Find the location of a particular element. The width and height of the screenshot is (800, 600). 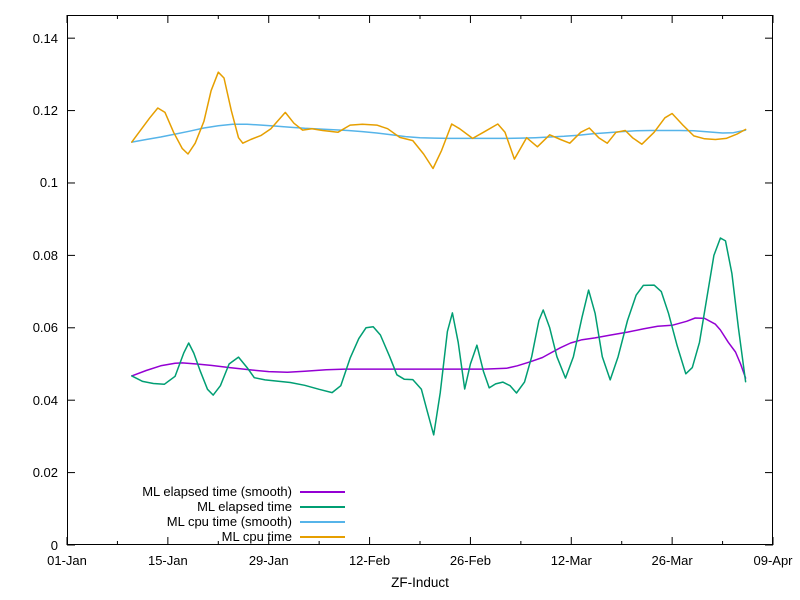

x-tick-label: 26-Mar is located at coordinates (672, 560).